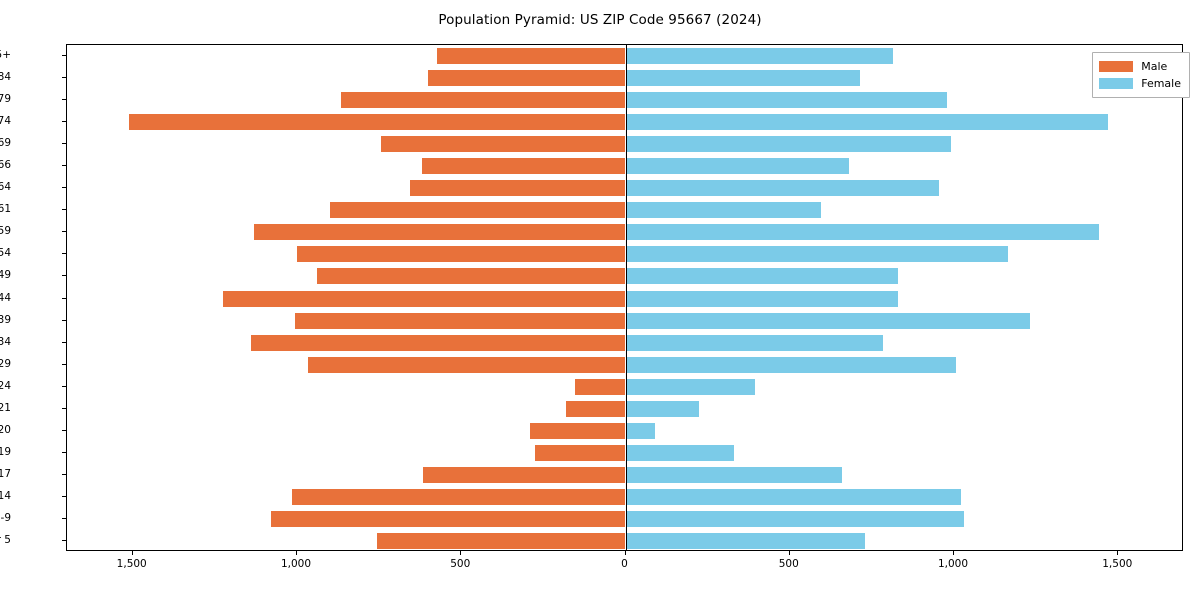 The width and height of the screenshot is (1200, 600). What do you see at coordinates (5, 121) in the screenshot?
I see `y-tick-label-70-74: 70-74` at bounding box center [5, 121].